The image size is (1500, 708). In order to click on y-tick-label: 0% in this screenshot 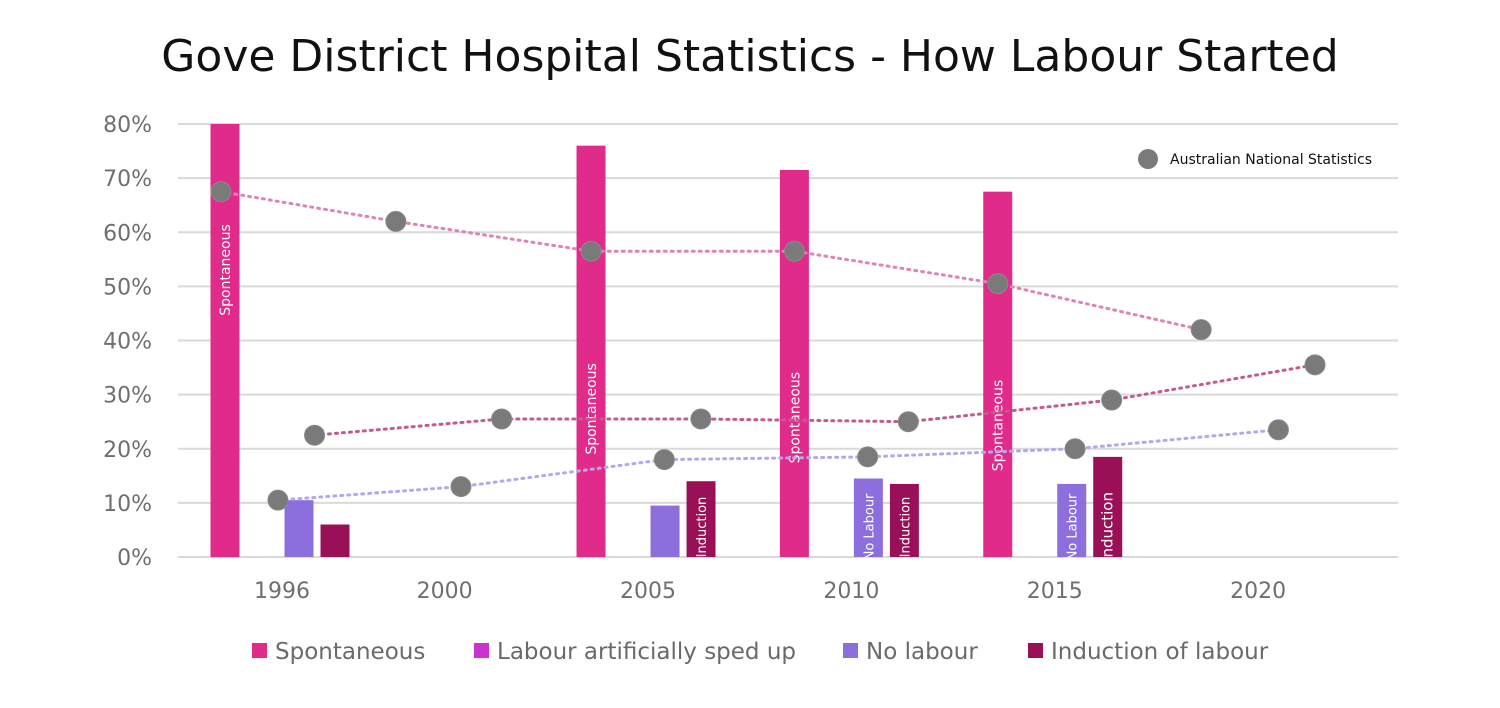, I will do `click(134, 558)`.